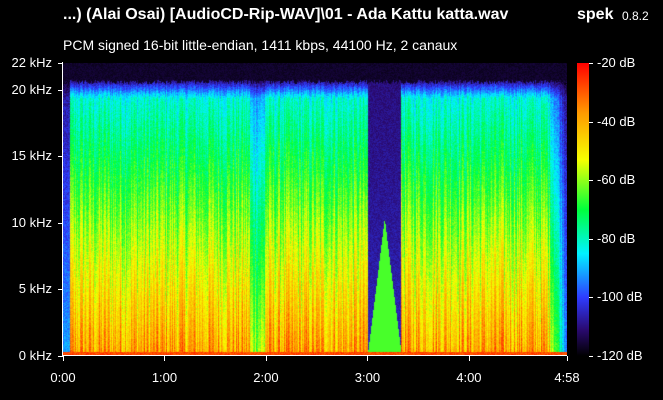  What do you see at coordinates (266, 377) in the screenshot?
I see `time-label-2-00: 2:00` at bounding box center [266, 377].